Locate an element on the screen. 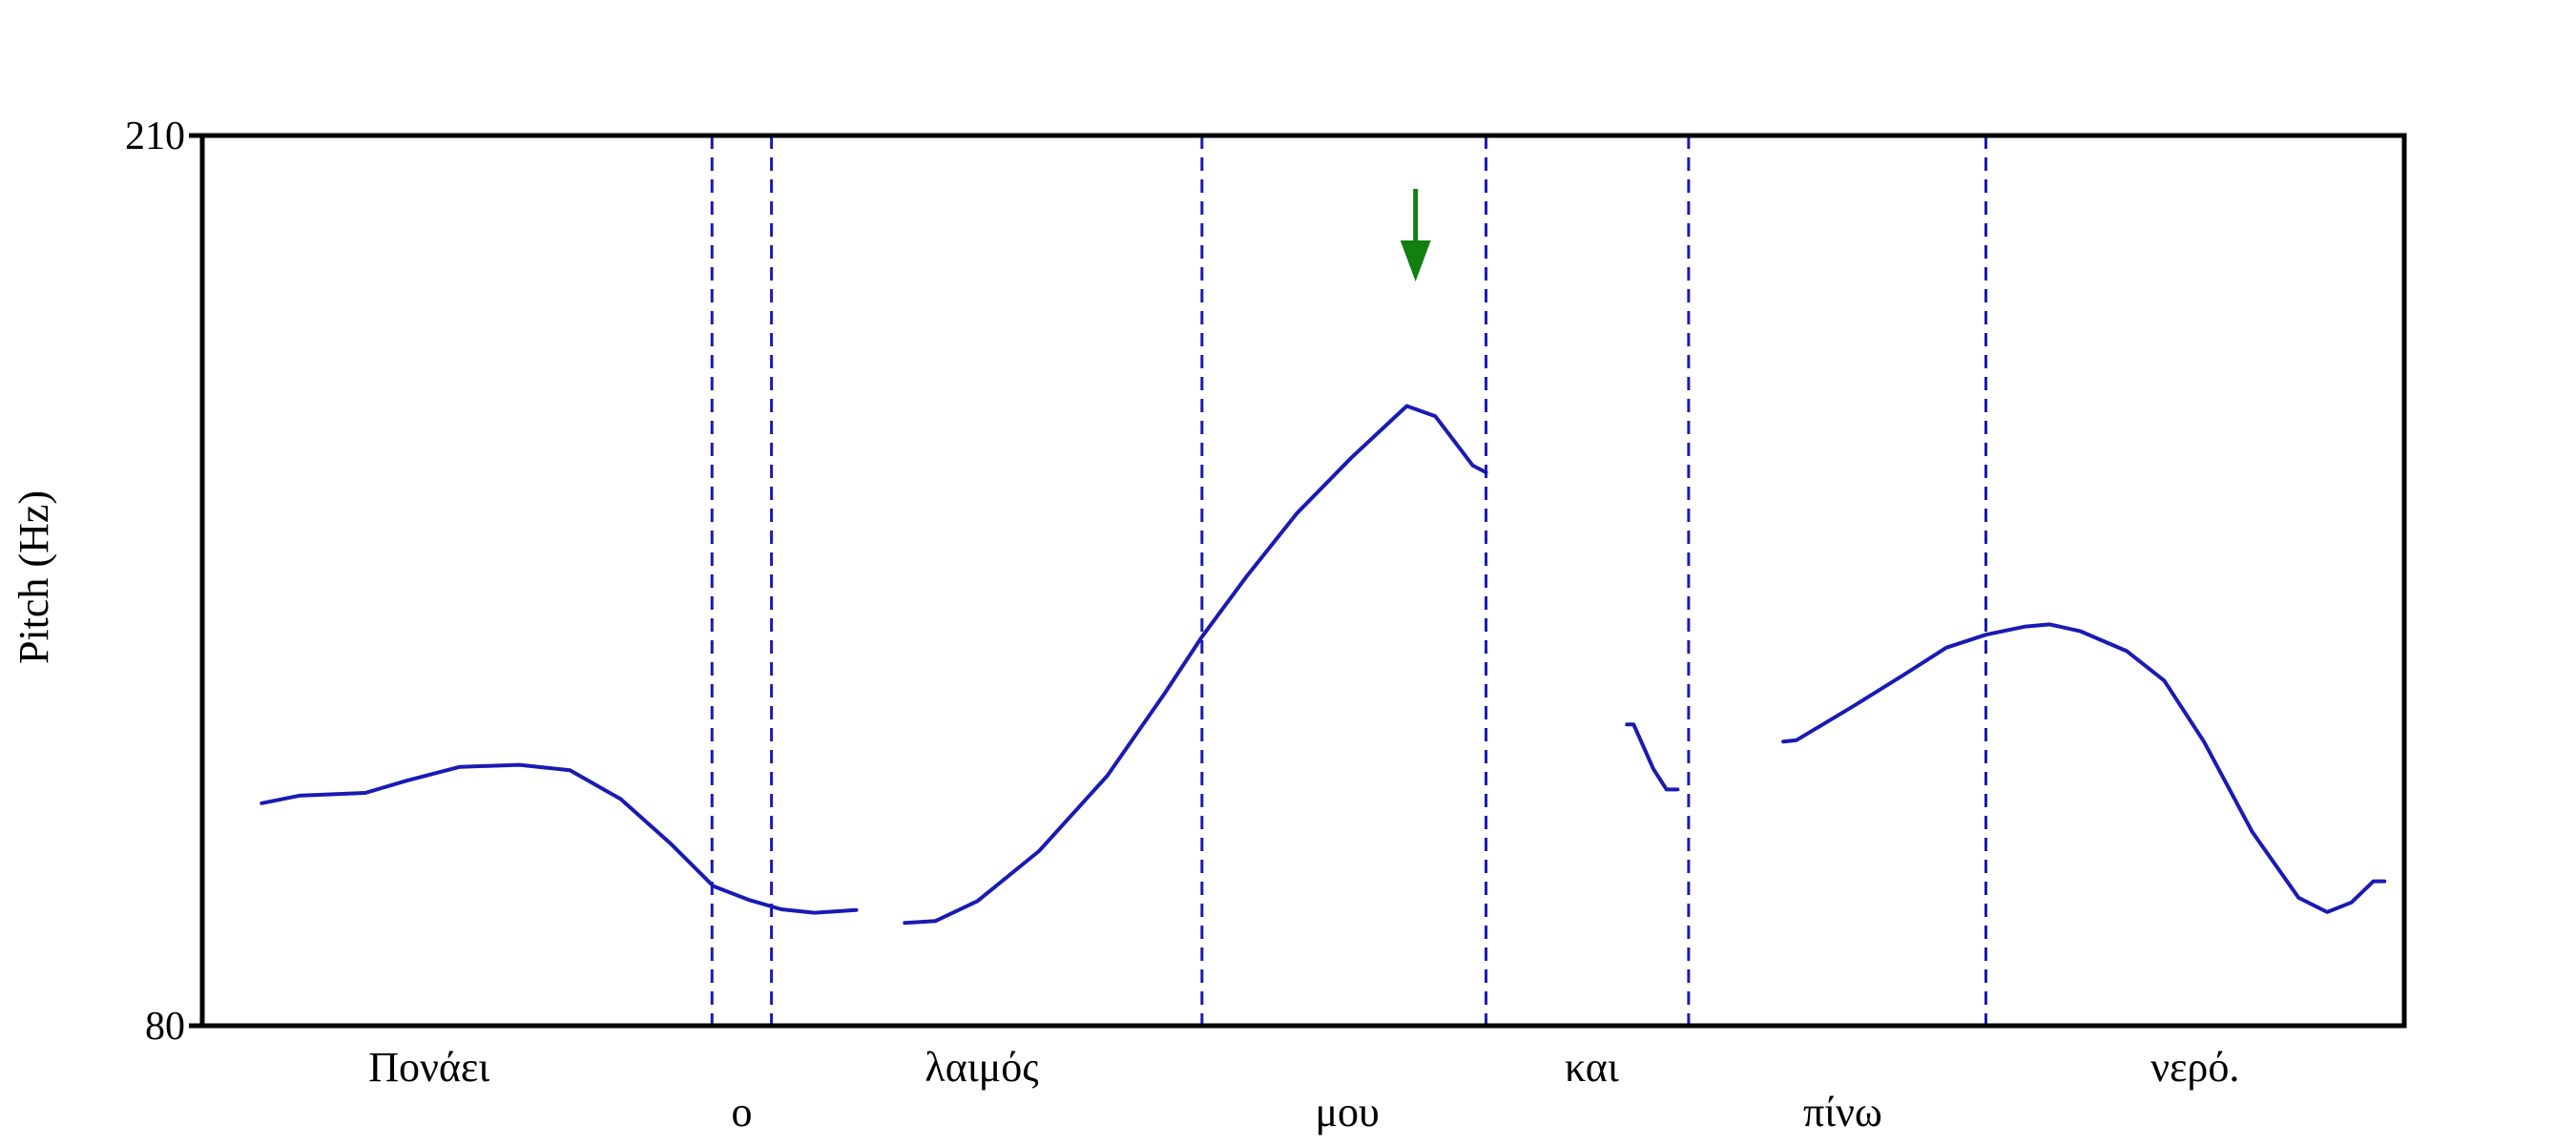 This screenshot has width=2576, height=1145. y-axis-label: Pitch (Hz) is located at coordinates (33, 577).